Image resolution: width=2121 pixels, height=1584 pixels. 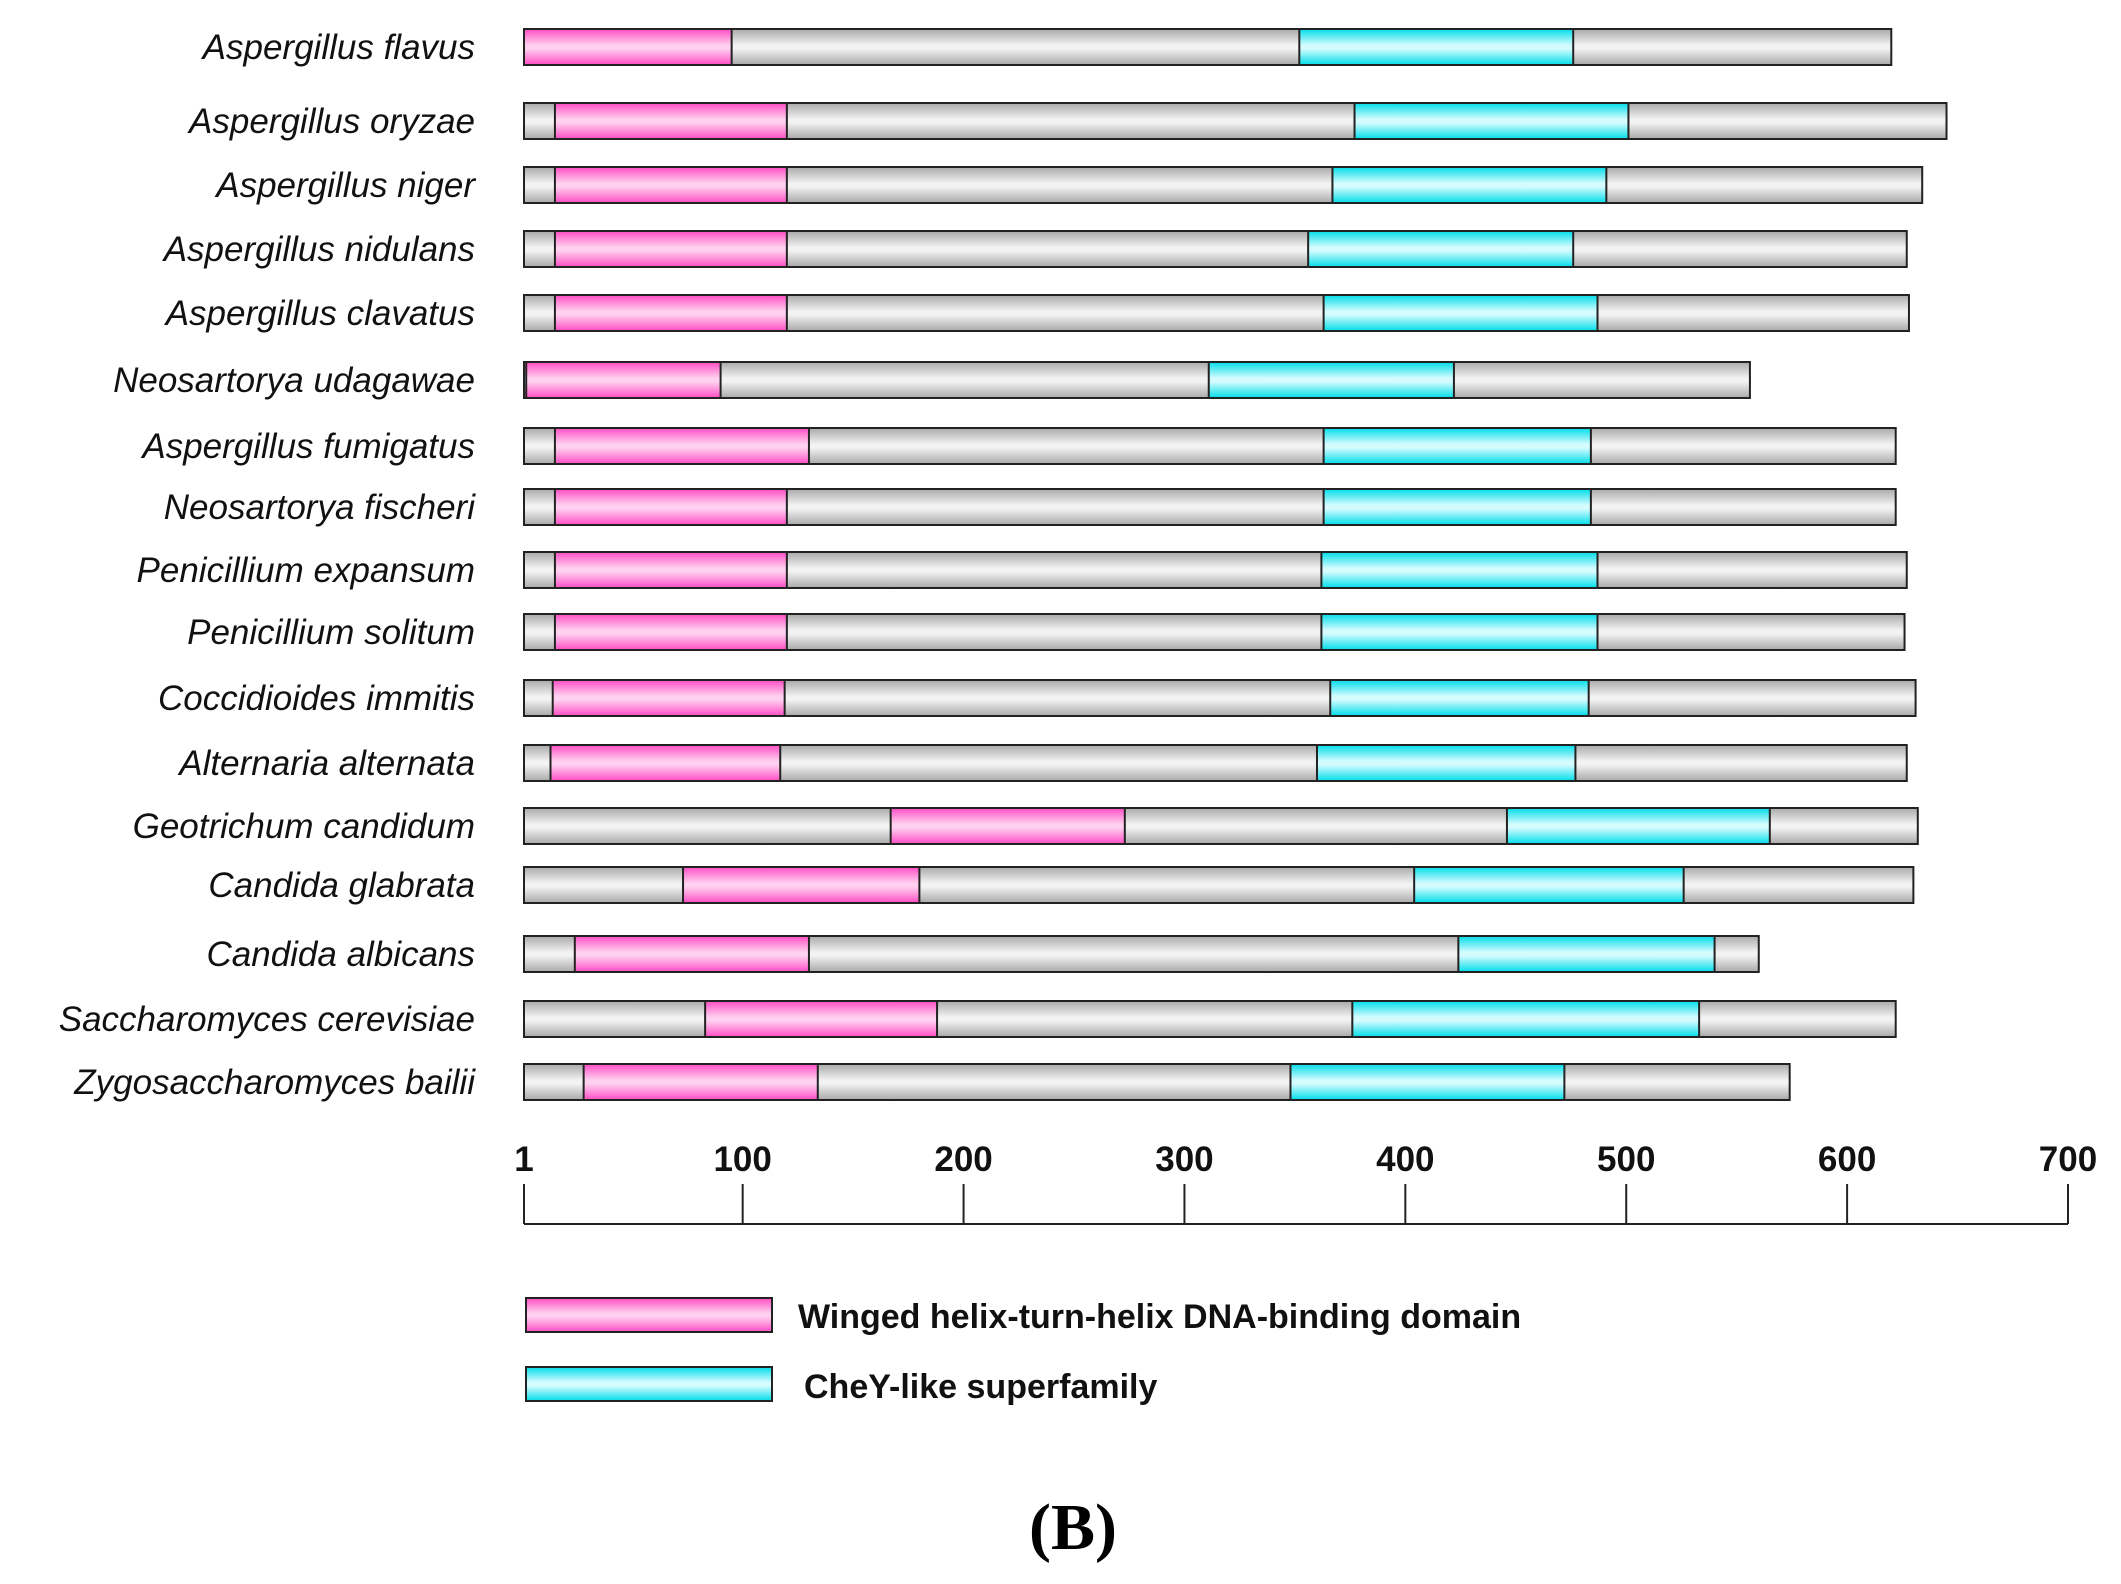 What do you see at coordinates (1037, 698) in the screenshot?
I see `protein-row: Coccidioides immitis` at bounding box center [1037, 698].